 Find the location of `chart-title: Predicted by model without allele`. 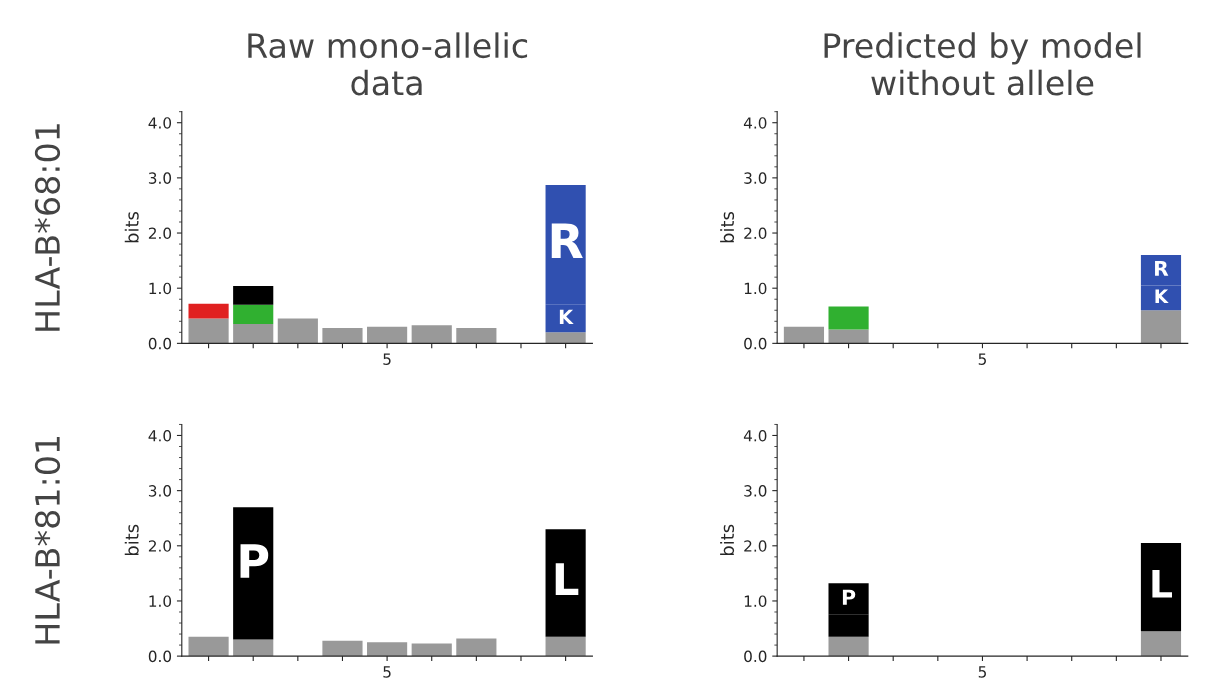

chart-title: Predicted by model without allele is located at coordinates (982, 64).